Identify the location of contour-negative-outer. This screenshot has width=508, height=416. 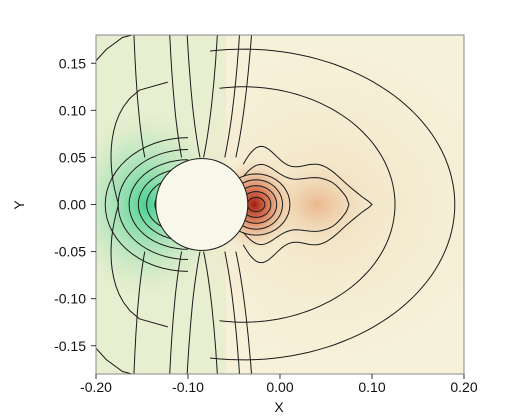
(139, 204).